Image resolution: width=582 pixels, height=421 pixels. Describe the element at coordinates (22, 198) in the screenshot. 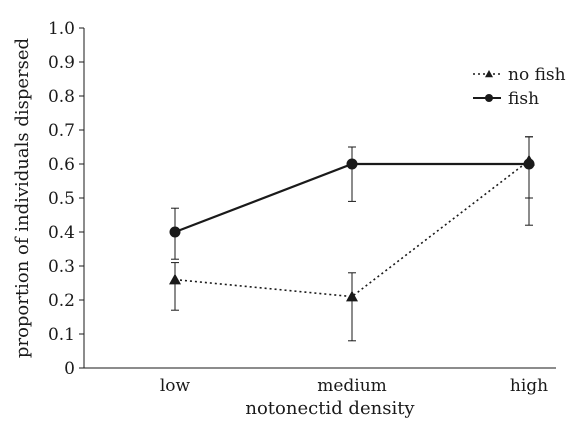

I see `y-axis-title: proportion of individuals dispersed` at that location.